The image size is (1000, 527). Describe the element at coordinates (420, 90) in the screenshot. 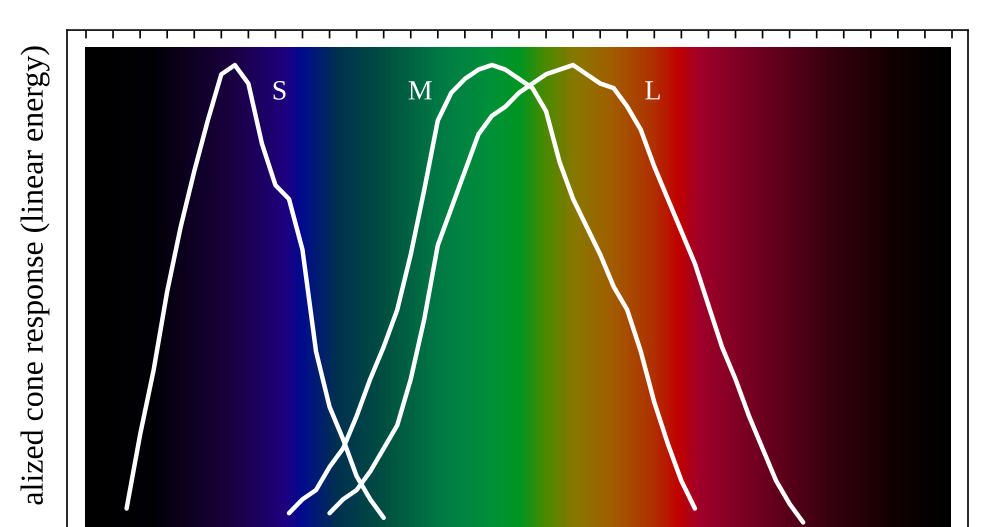

I see `series-label: M` at that location.